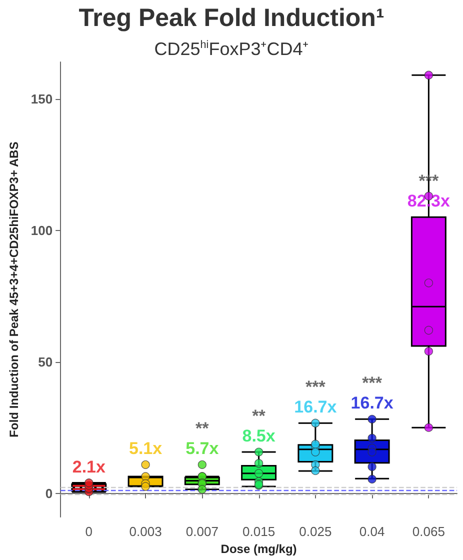 The width and height of the screenshot is (463, 560). What do you see at coordinates (41, 98) in the screenshot?
I see `y-tick-label: 150` at bounding box center [41, 98].